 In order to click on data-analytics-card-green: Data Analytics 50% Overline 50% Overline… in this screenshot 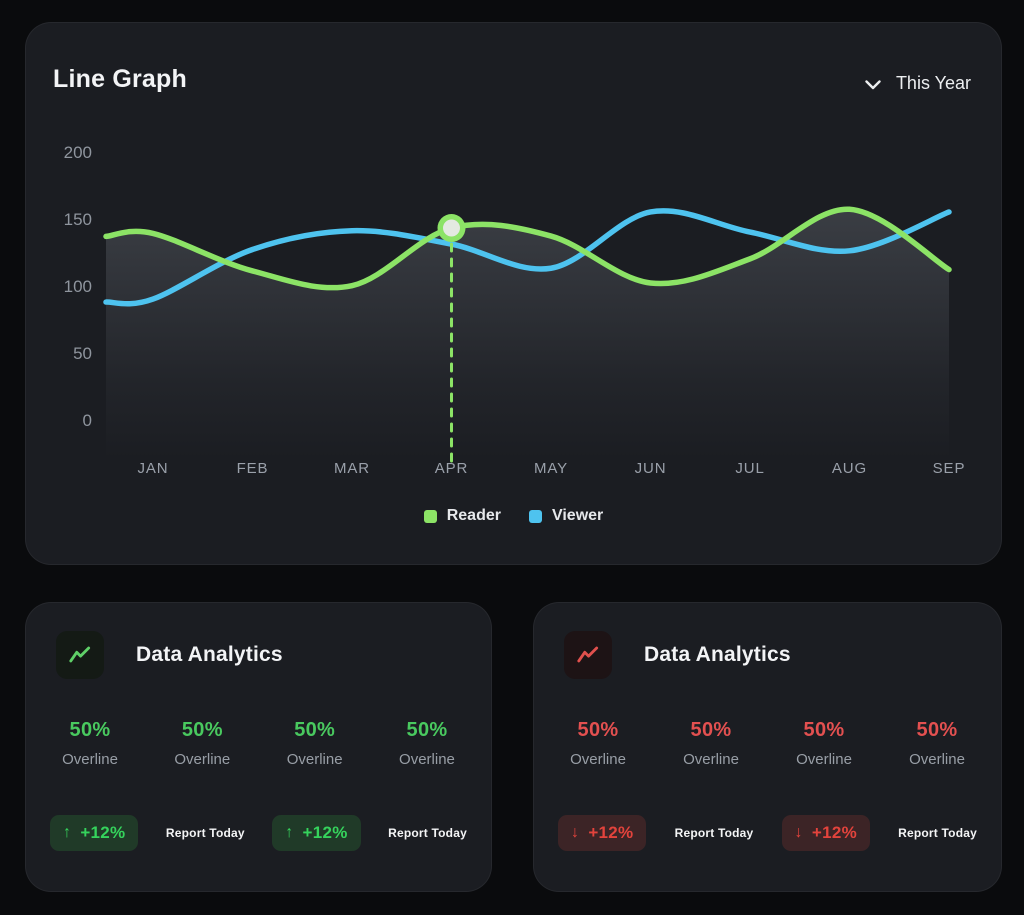, I will do `click(258, 747)`.